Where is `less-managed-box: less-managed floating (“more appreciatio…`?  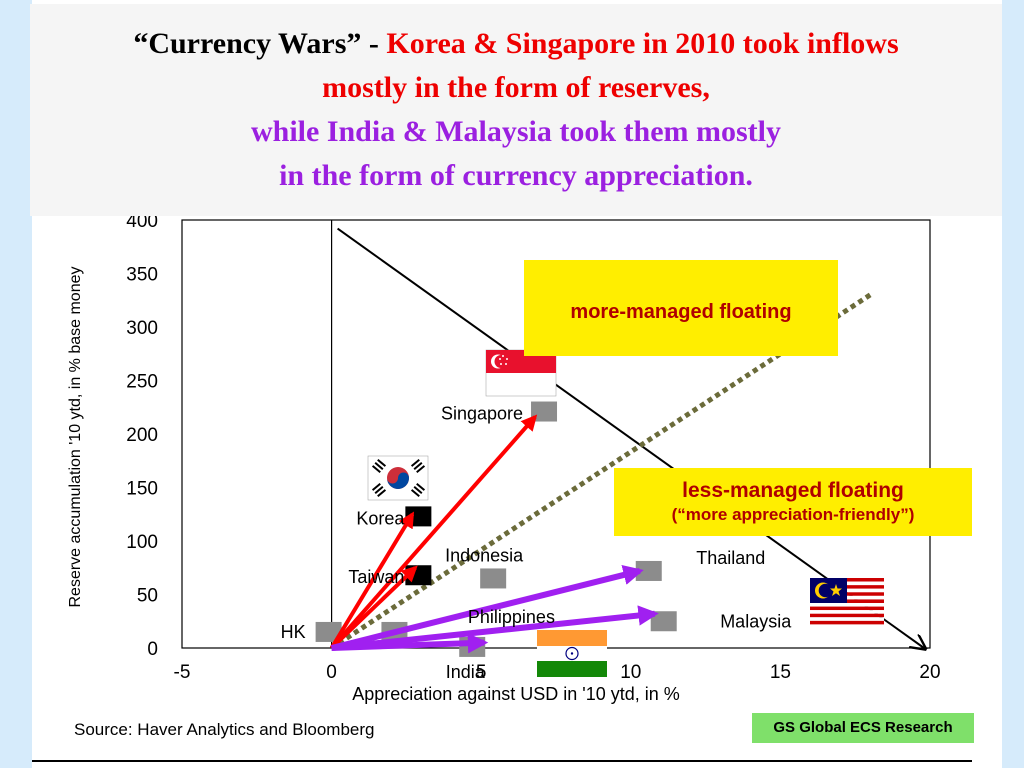 less-managed-box: less-managed floating (“more appreciatio… is located at coordinates (793, 502).